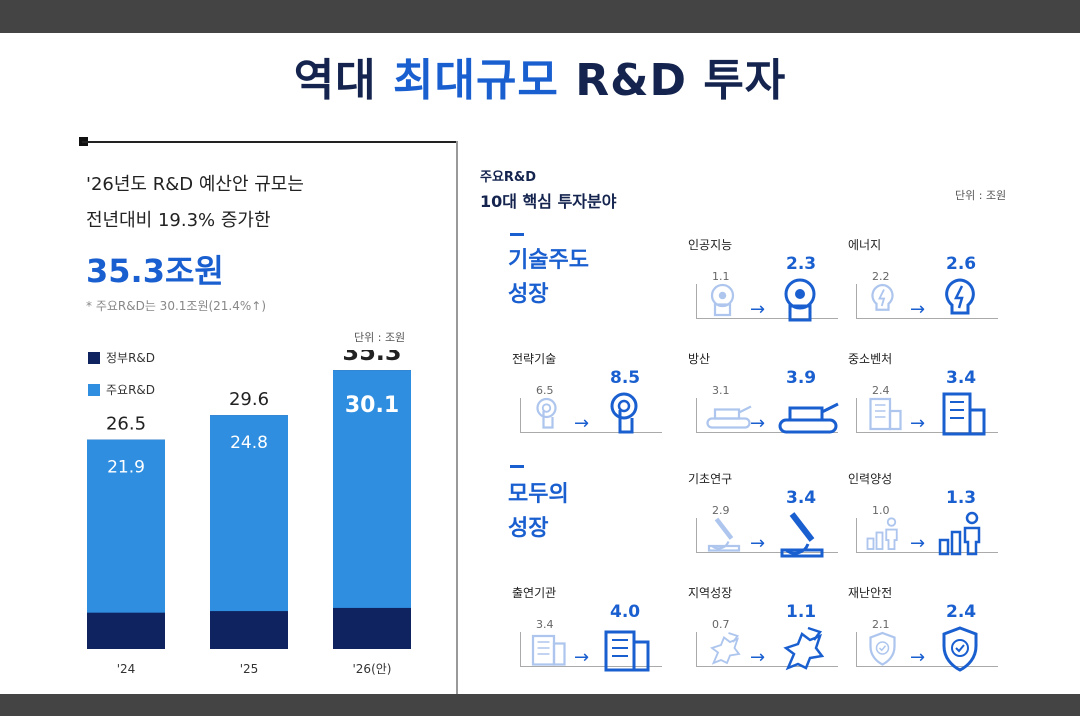 This screenshot has width=1080, height=716. Describe the element at coordinates (964, 414) in the screenshot. I see `building-icon` at that location.